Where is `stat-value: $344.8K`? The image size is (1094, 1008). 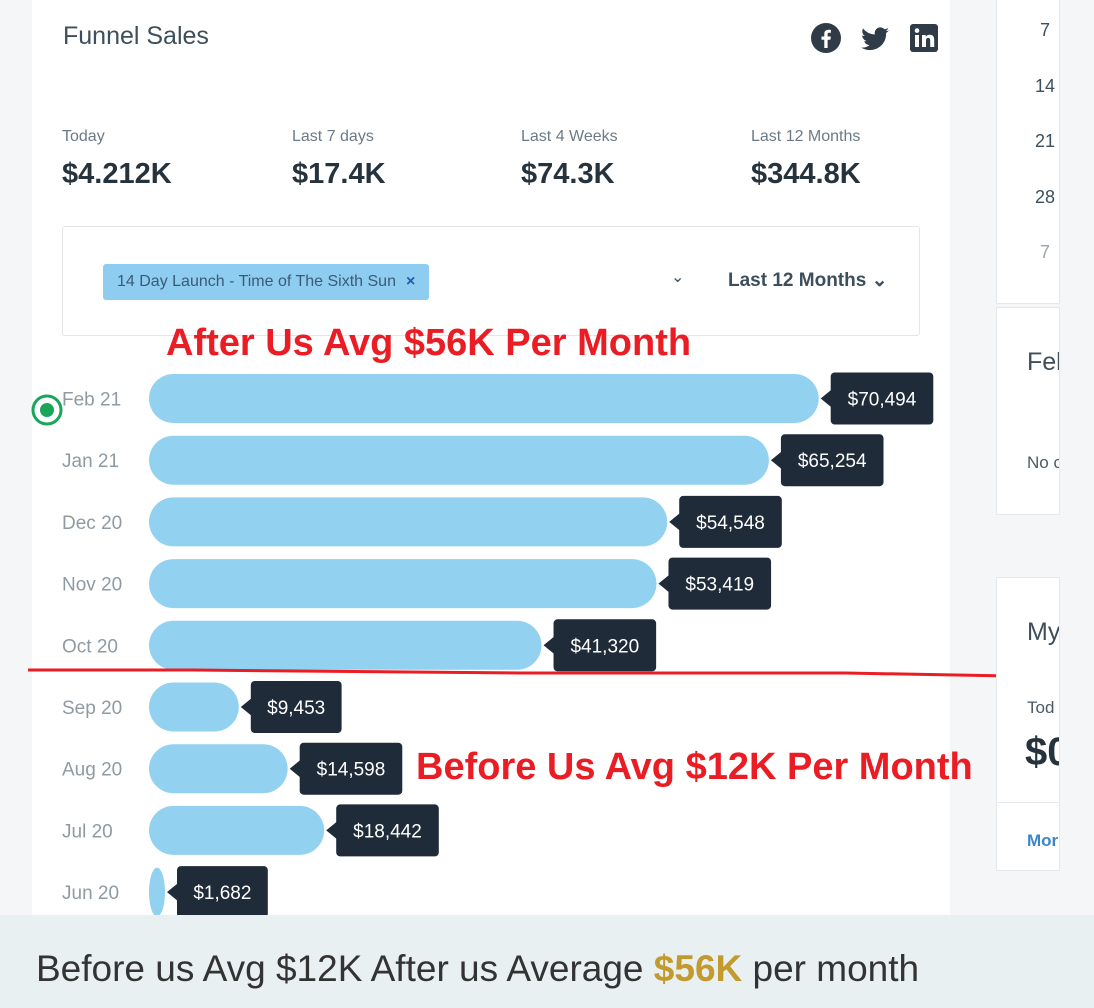
stat-value: $344.8K is located at coordinates (806, 174).